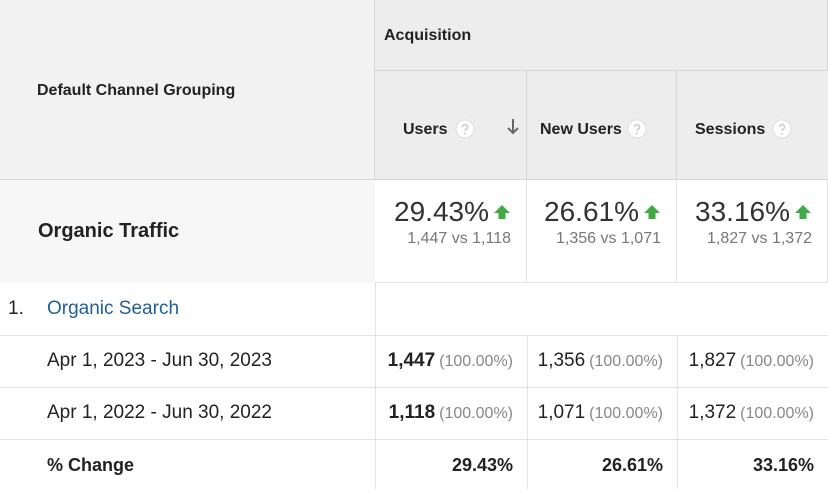  What do you see at coordinates (159, 360) in the screenshot?
I see `row-label: Apr 1, 2023 - Jun 30, 2023` at bounding box center [159, 360].